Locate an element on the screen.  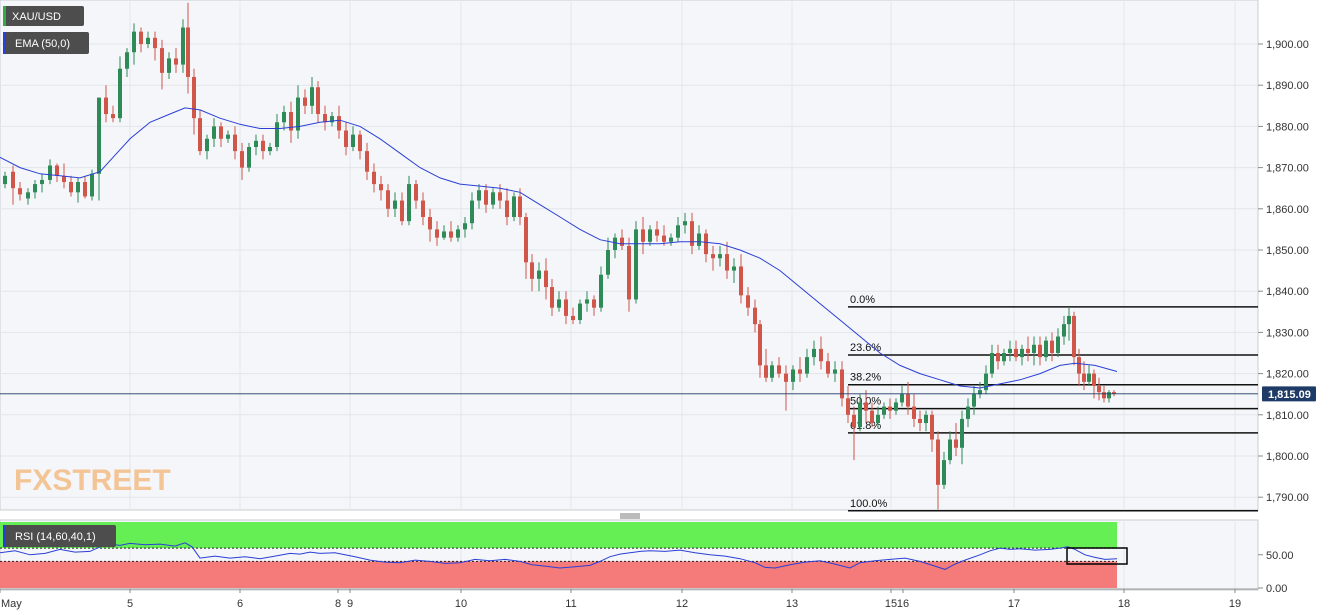
rsi-highlight-box is located at coordinates (1097, 556).